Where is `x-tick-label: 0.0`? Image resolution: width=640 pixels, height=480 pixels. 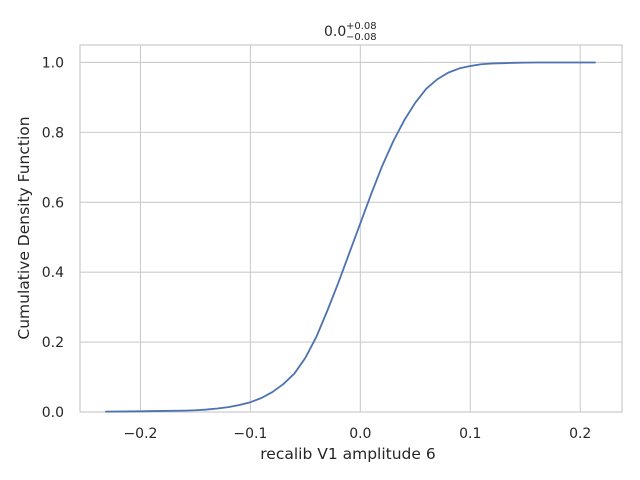 x-tick-label: 0.0 is located at coordinates (360, 434).